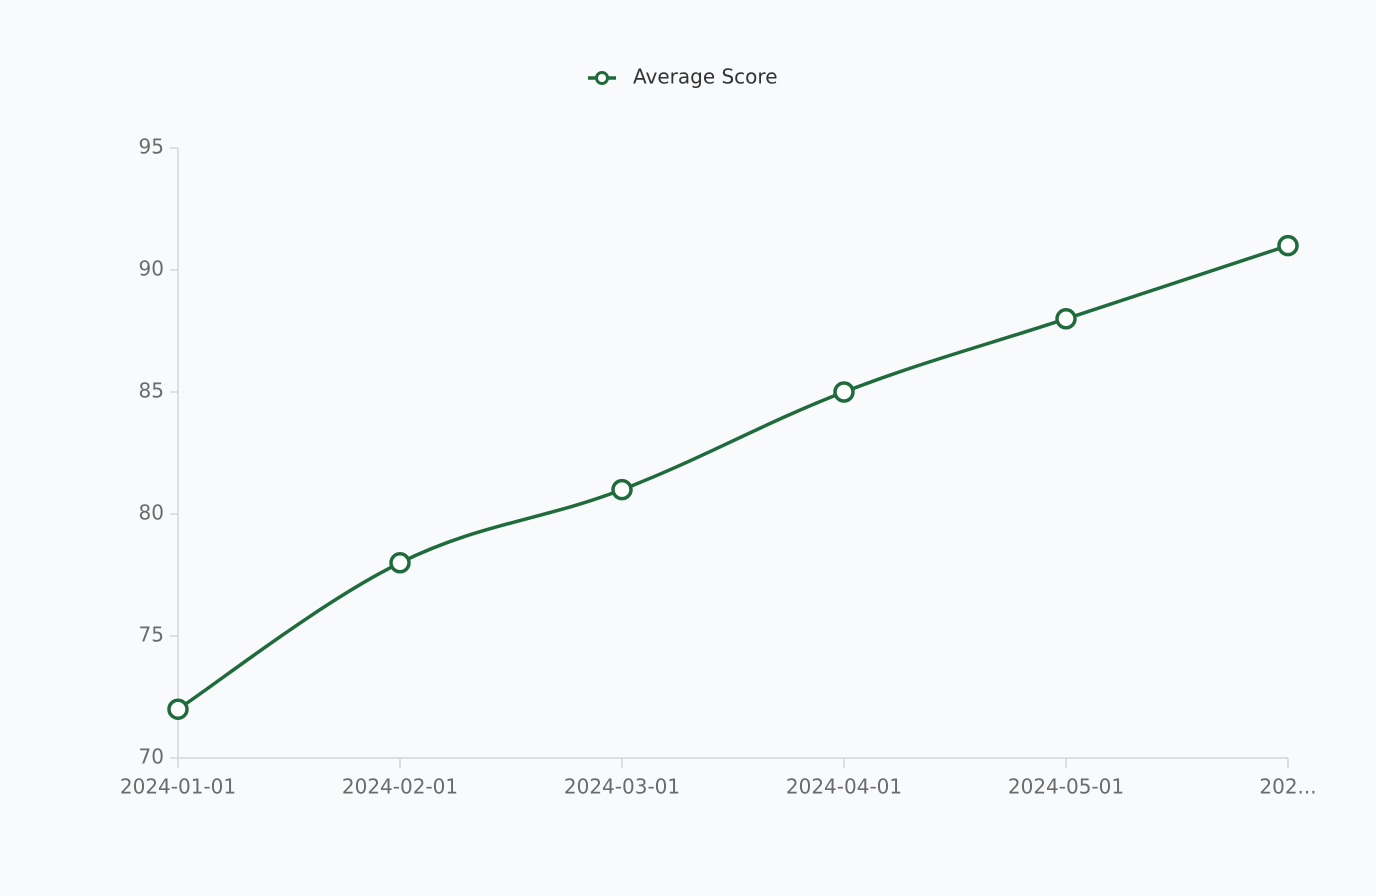 The height and width of the screenshot is (896, 1376). I want to click on y-tick-label: 90, so click(151, 269).